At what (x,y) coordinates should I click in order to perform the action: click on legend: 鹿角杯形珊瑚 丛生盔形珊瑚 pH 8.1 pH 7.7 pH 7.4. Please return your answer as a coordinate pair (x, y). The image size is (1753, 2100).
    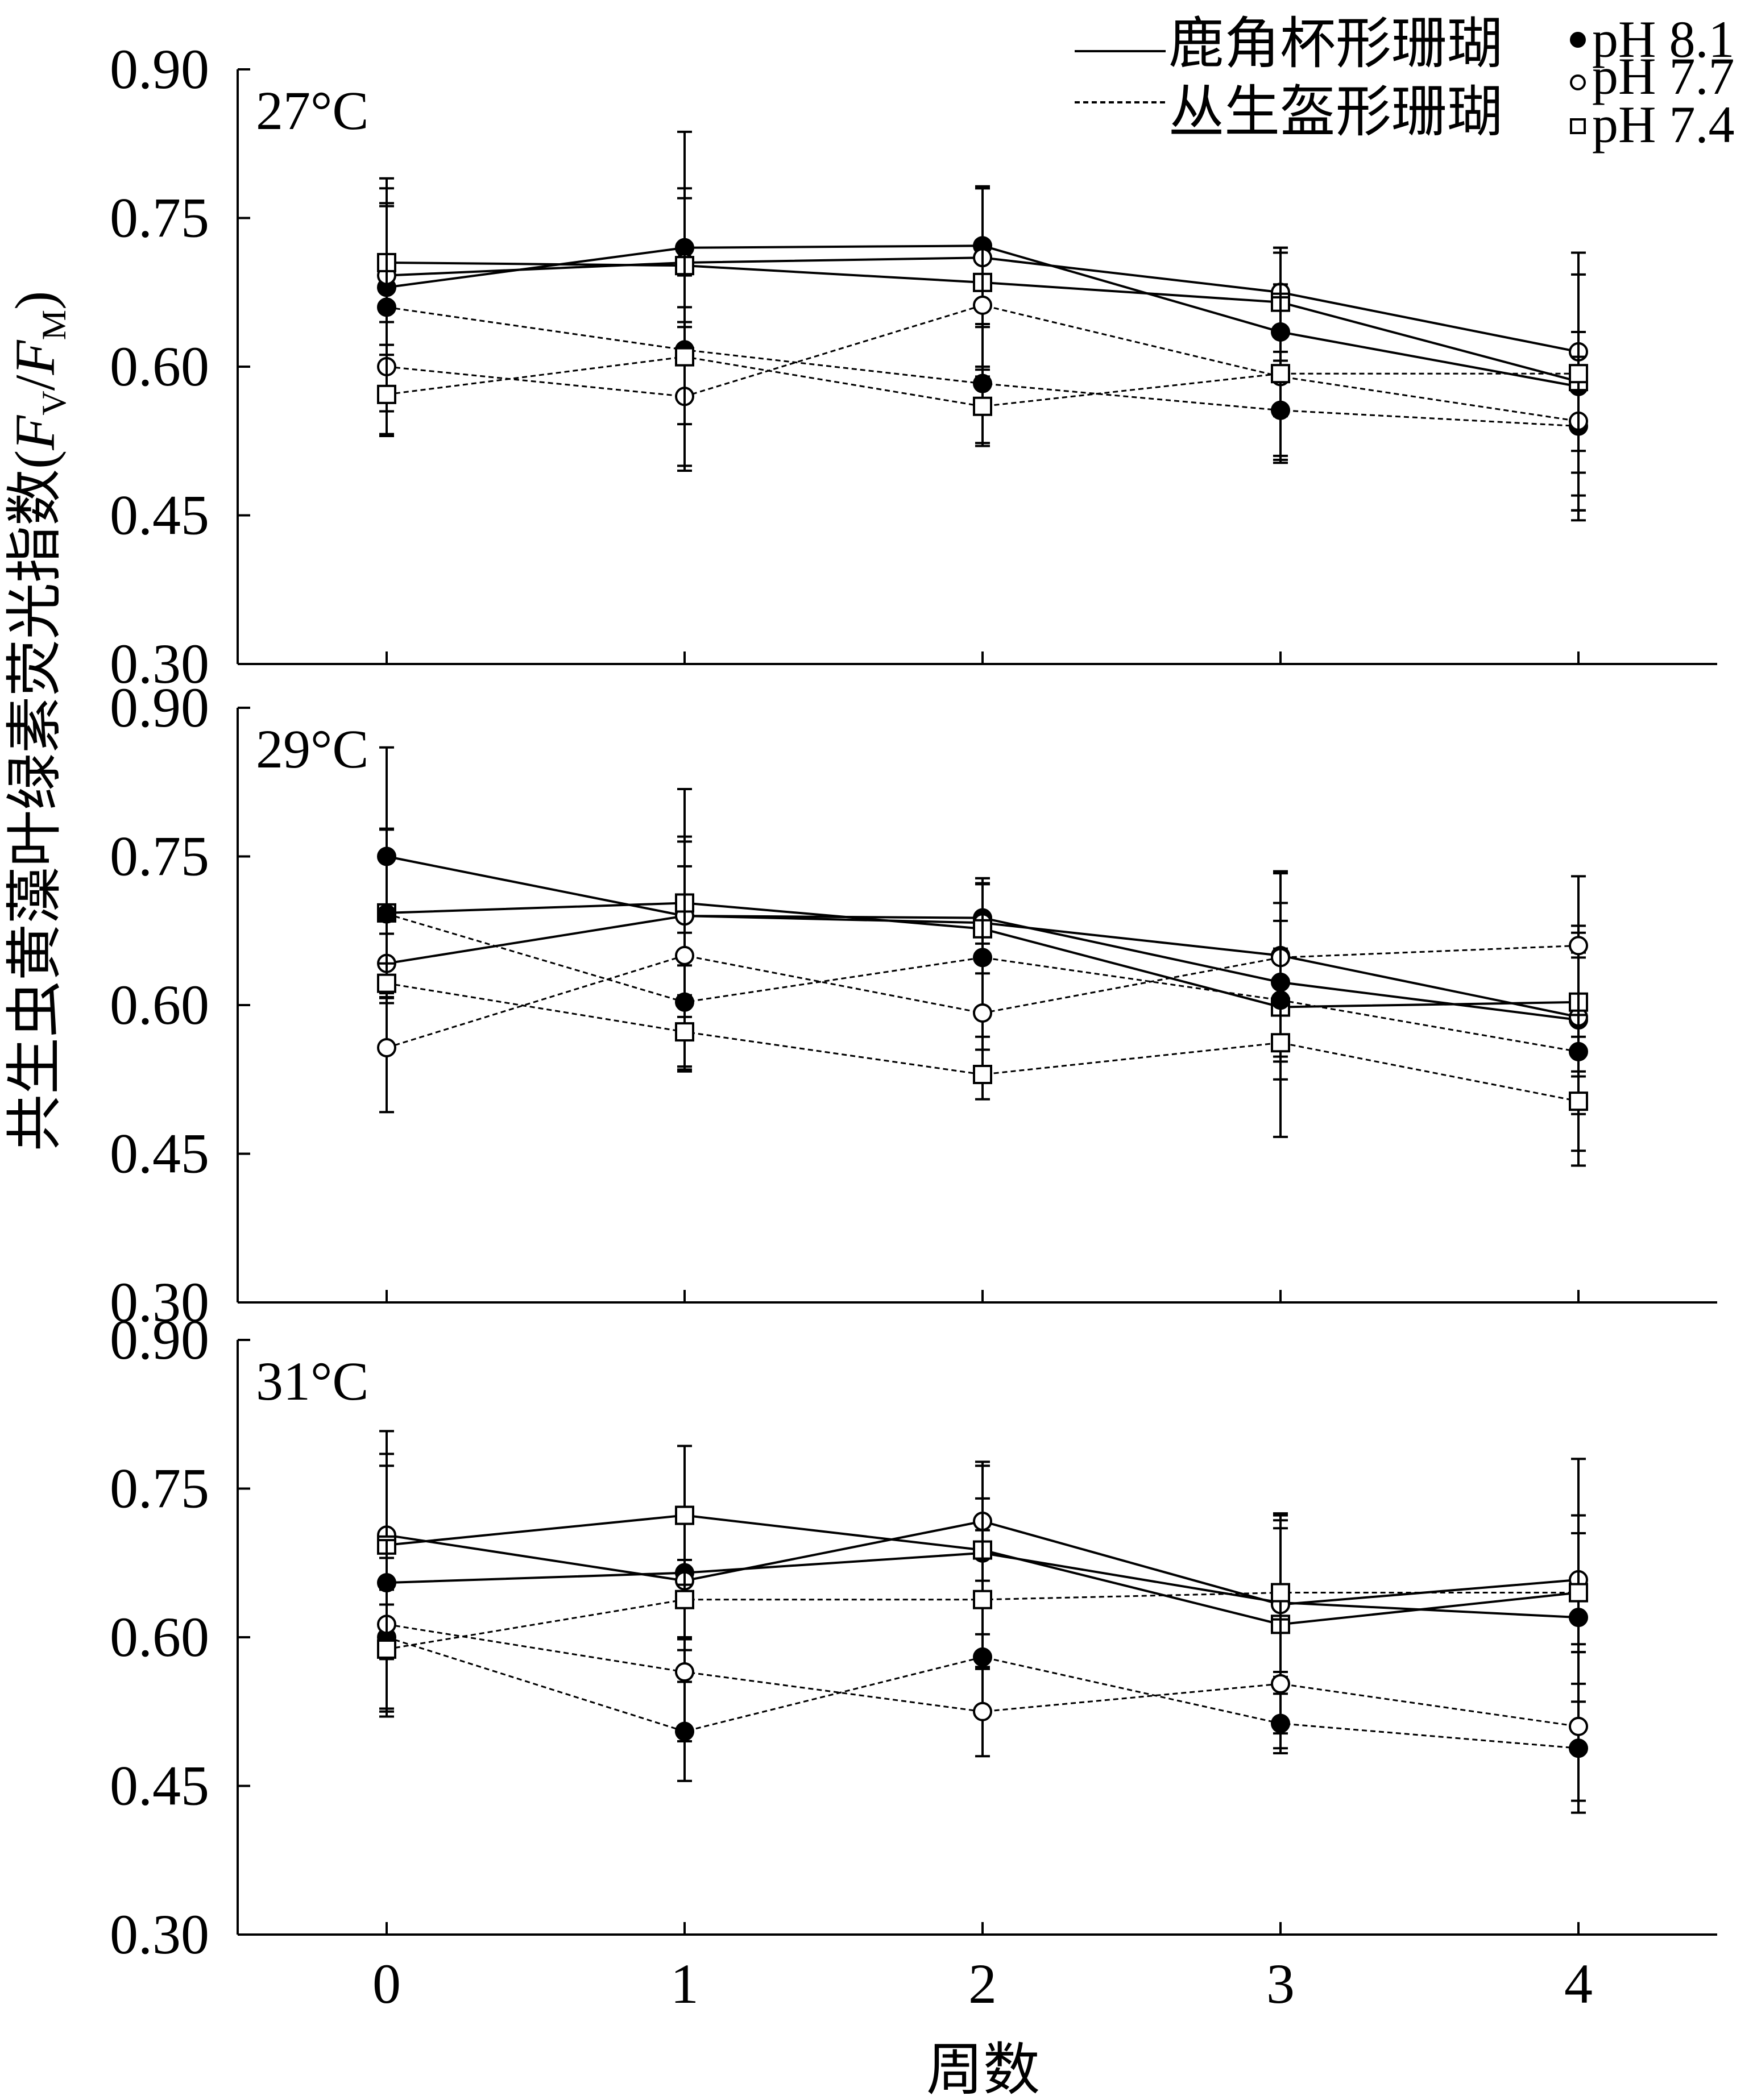
    Looking at the image, I should click on (1404, 81).